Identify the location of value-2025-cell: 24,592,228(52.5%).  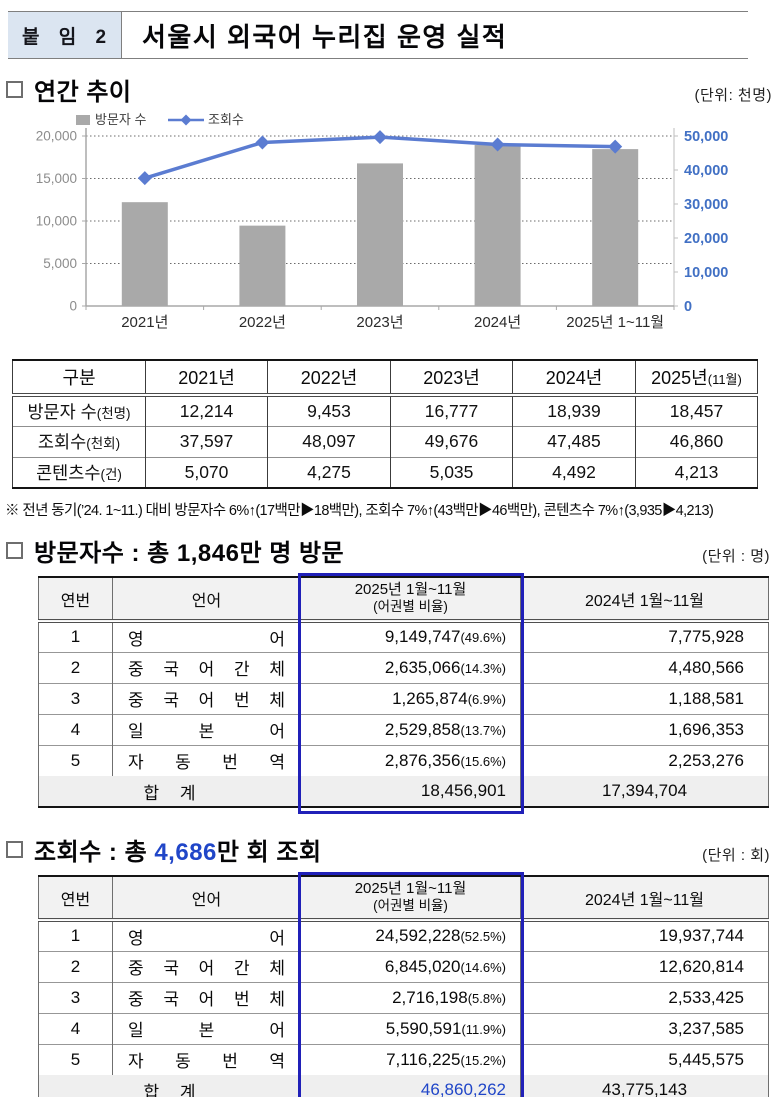
(410, 935).